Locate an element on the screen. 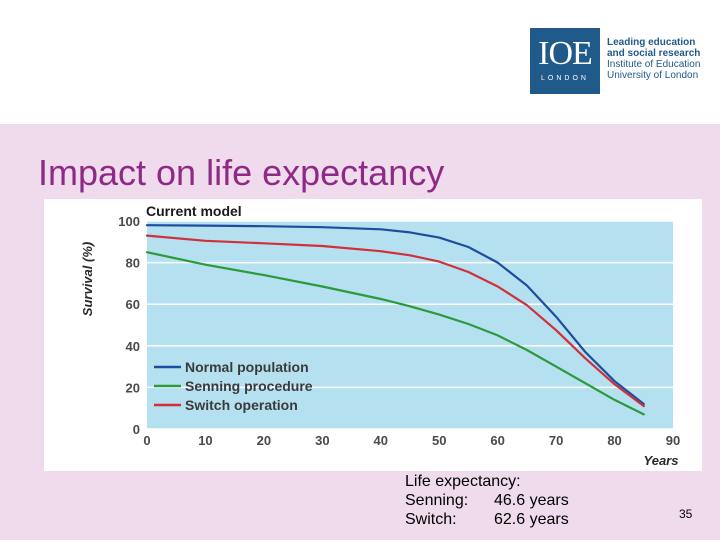 The width and height of the screenshot is (720, 540). y-tick-label: 60 is located at coordinates (133, 304).